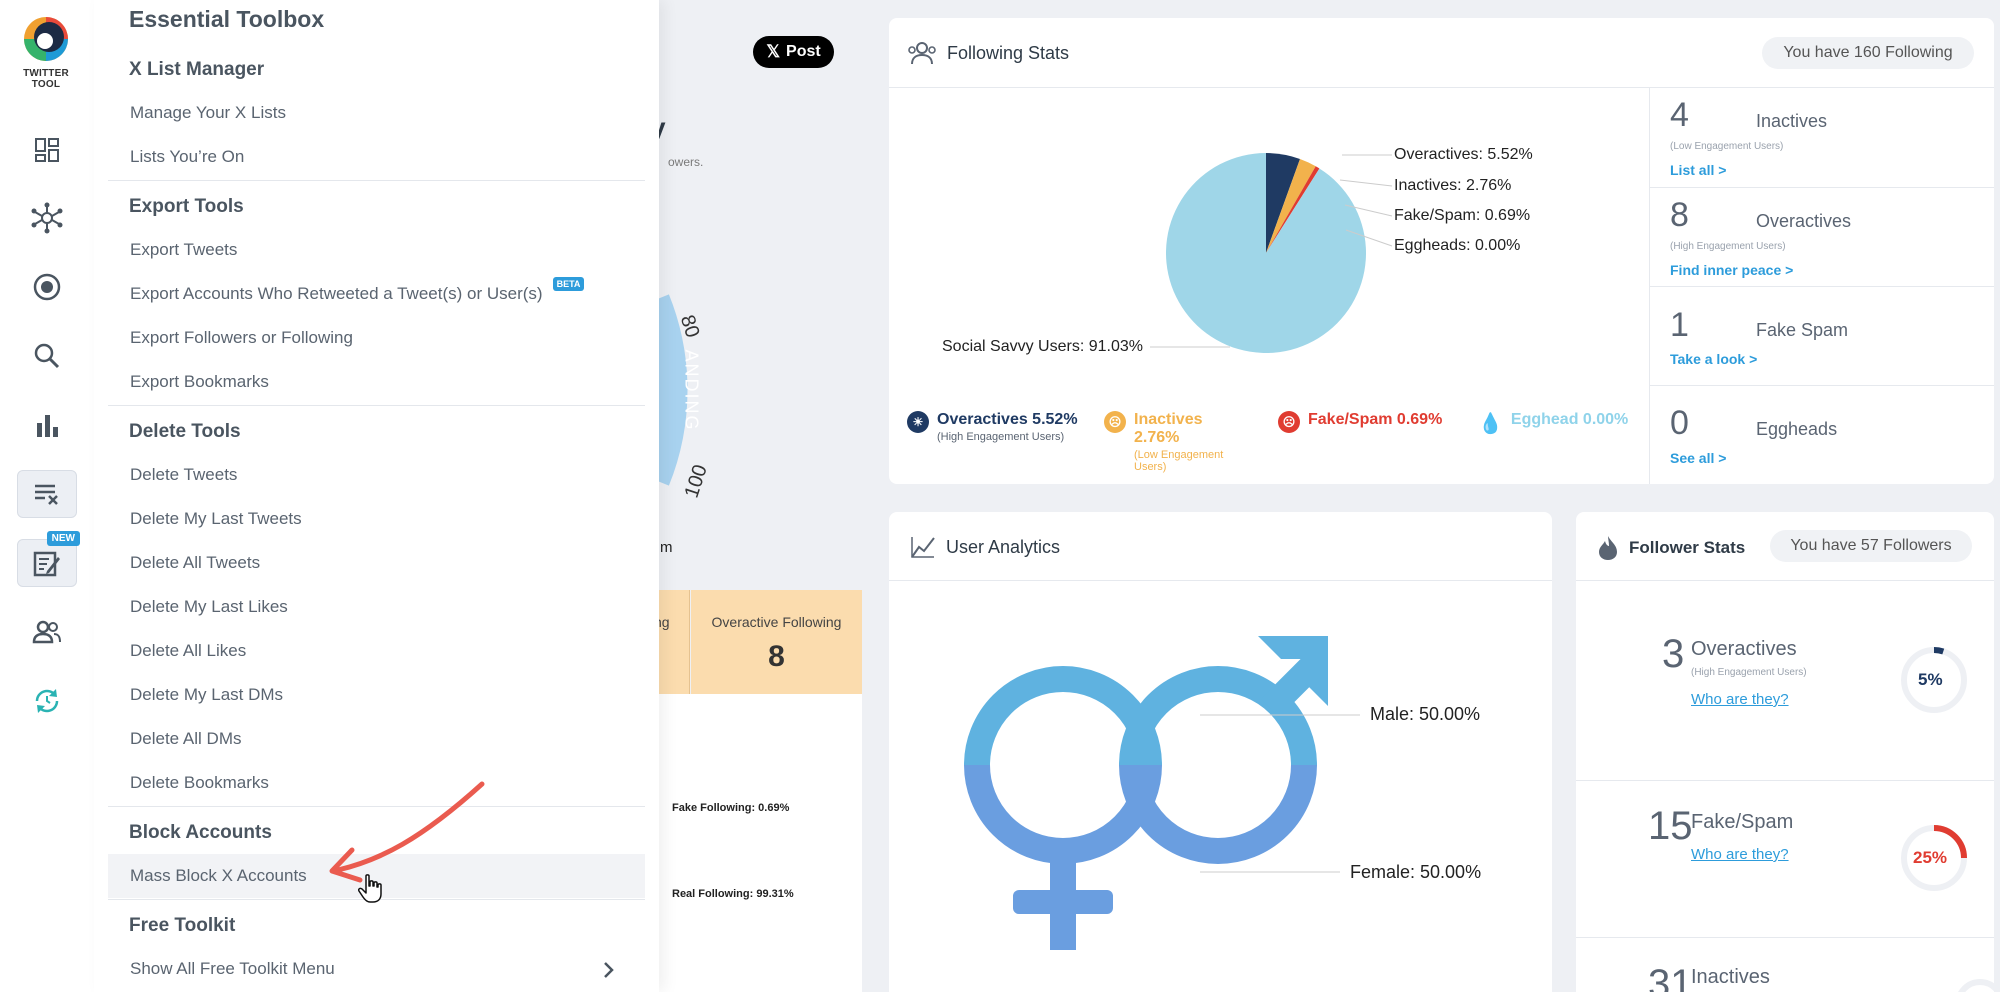 The image size is (2000, 992). Describe the element at coordinates (376, 695) in the screenshot. I see `menu-item-delete-my-last-dms: Delete My Last DMs` at that location.